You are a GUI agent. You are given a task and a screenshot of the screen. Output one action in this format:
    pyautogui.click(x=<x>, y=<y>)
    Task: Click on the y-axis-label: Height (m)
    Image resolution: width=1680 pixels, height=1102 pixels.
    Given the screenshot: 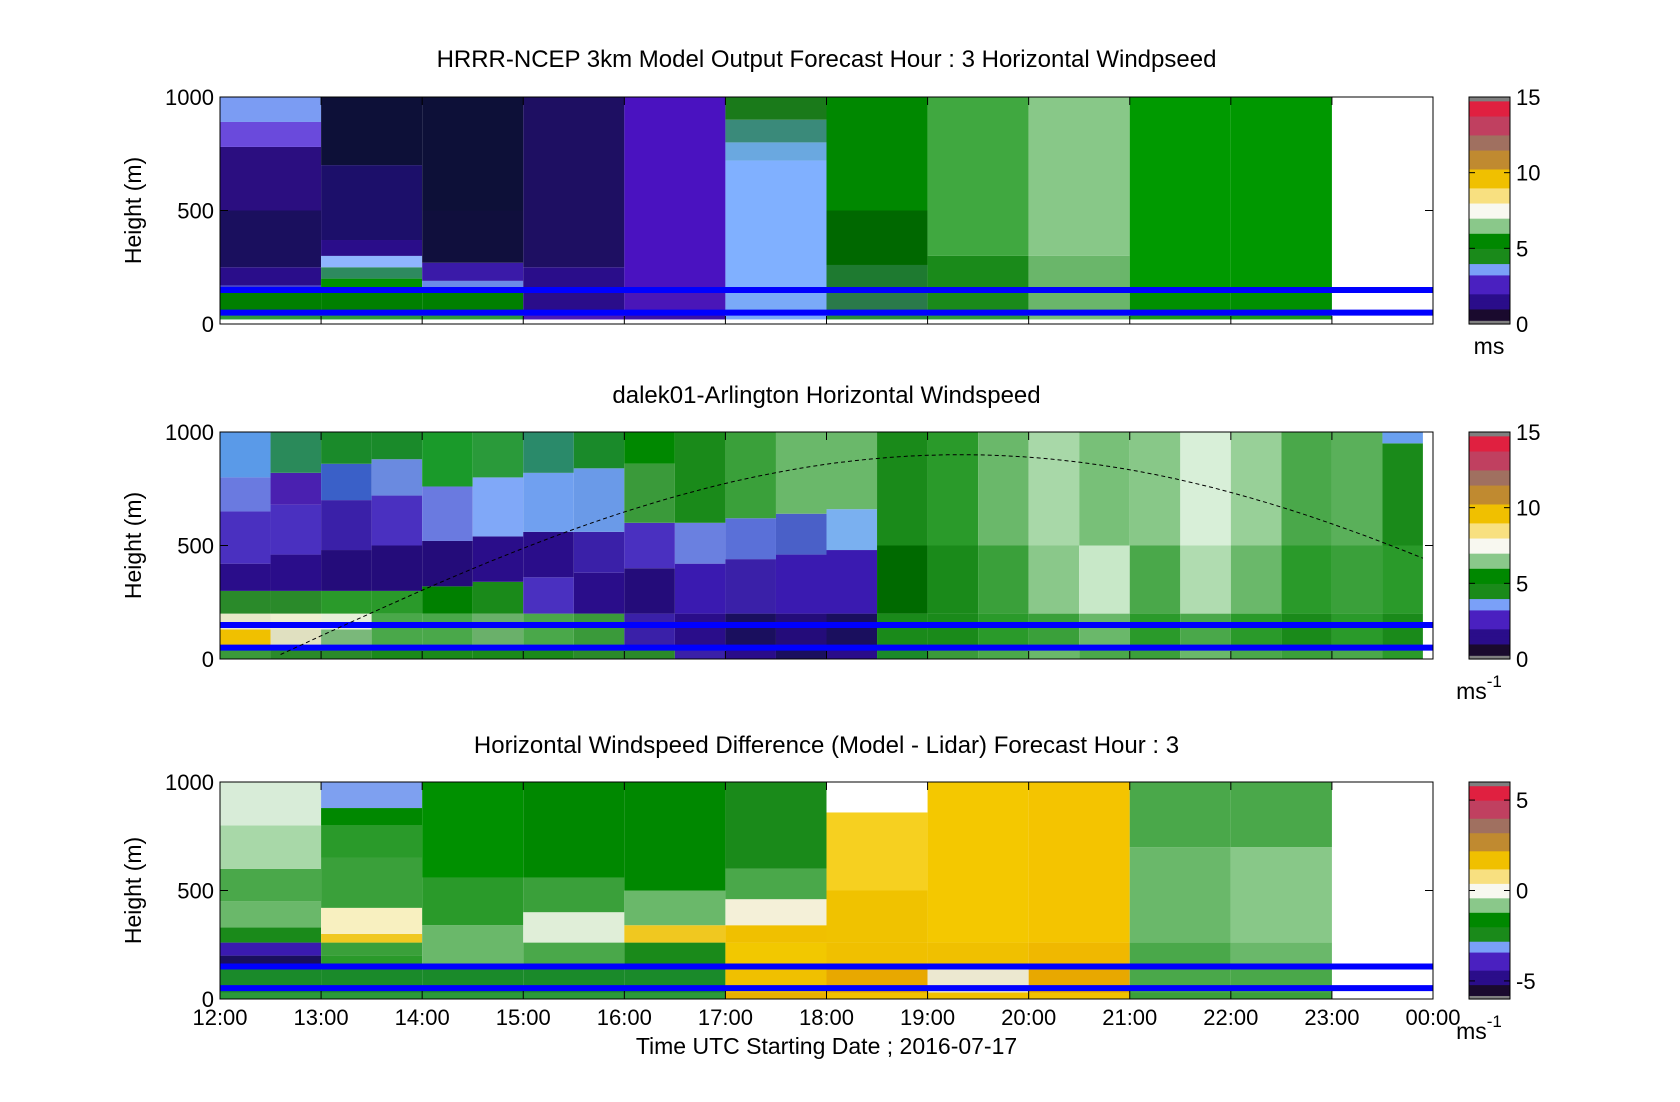 What is the action you would take?
    pyautogui.click(x=133, y=890)
    